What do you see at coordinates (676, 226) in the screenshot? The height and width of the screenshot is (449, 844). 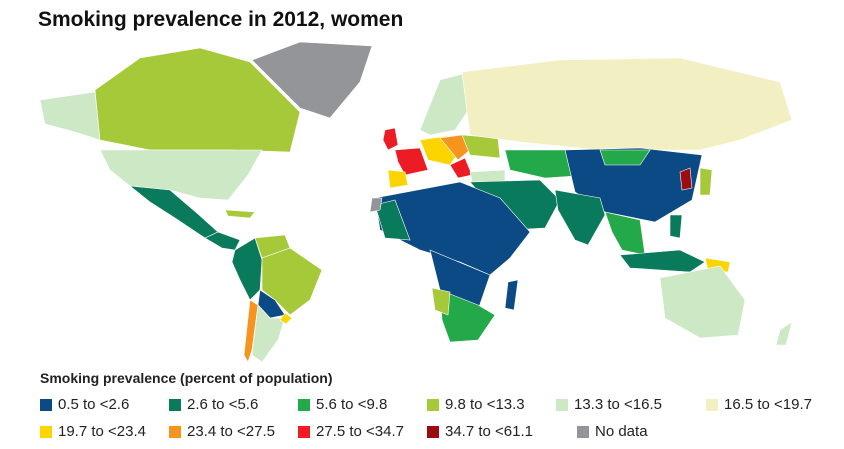 I see `region-philippines` at bounding box center [676, 226].